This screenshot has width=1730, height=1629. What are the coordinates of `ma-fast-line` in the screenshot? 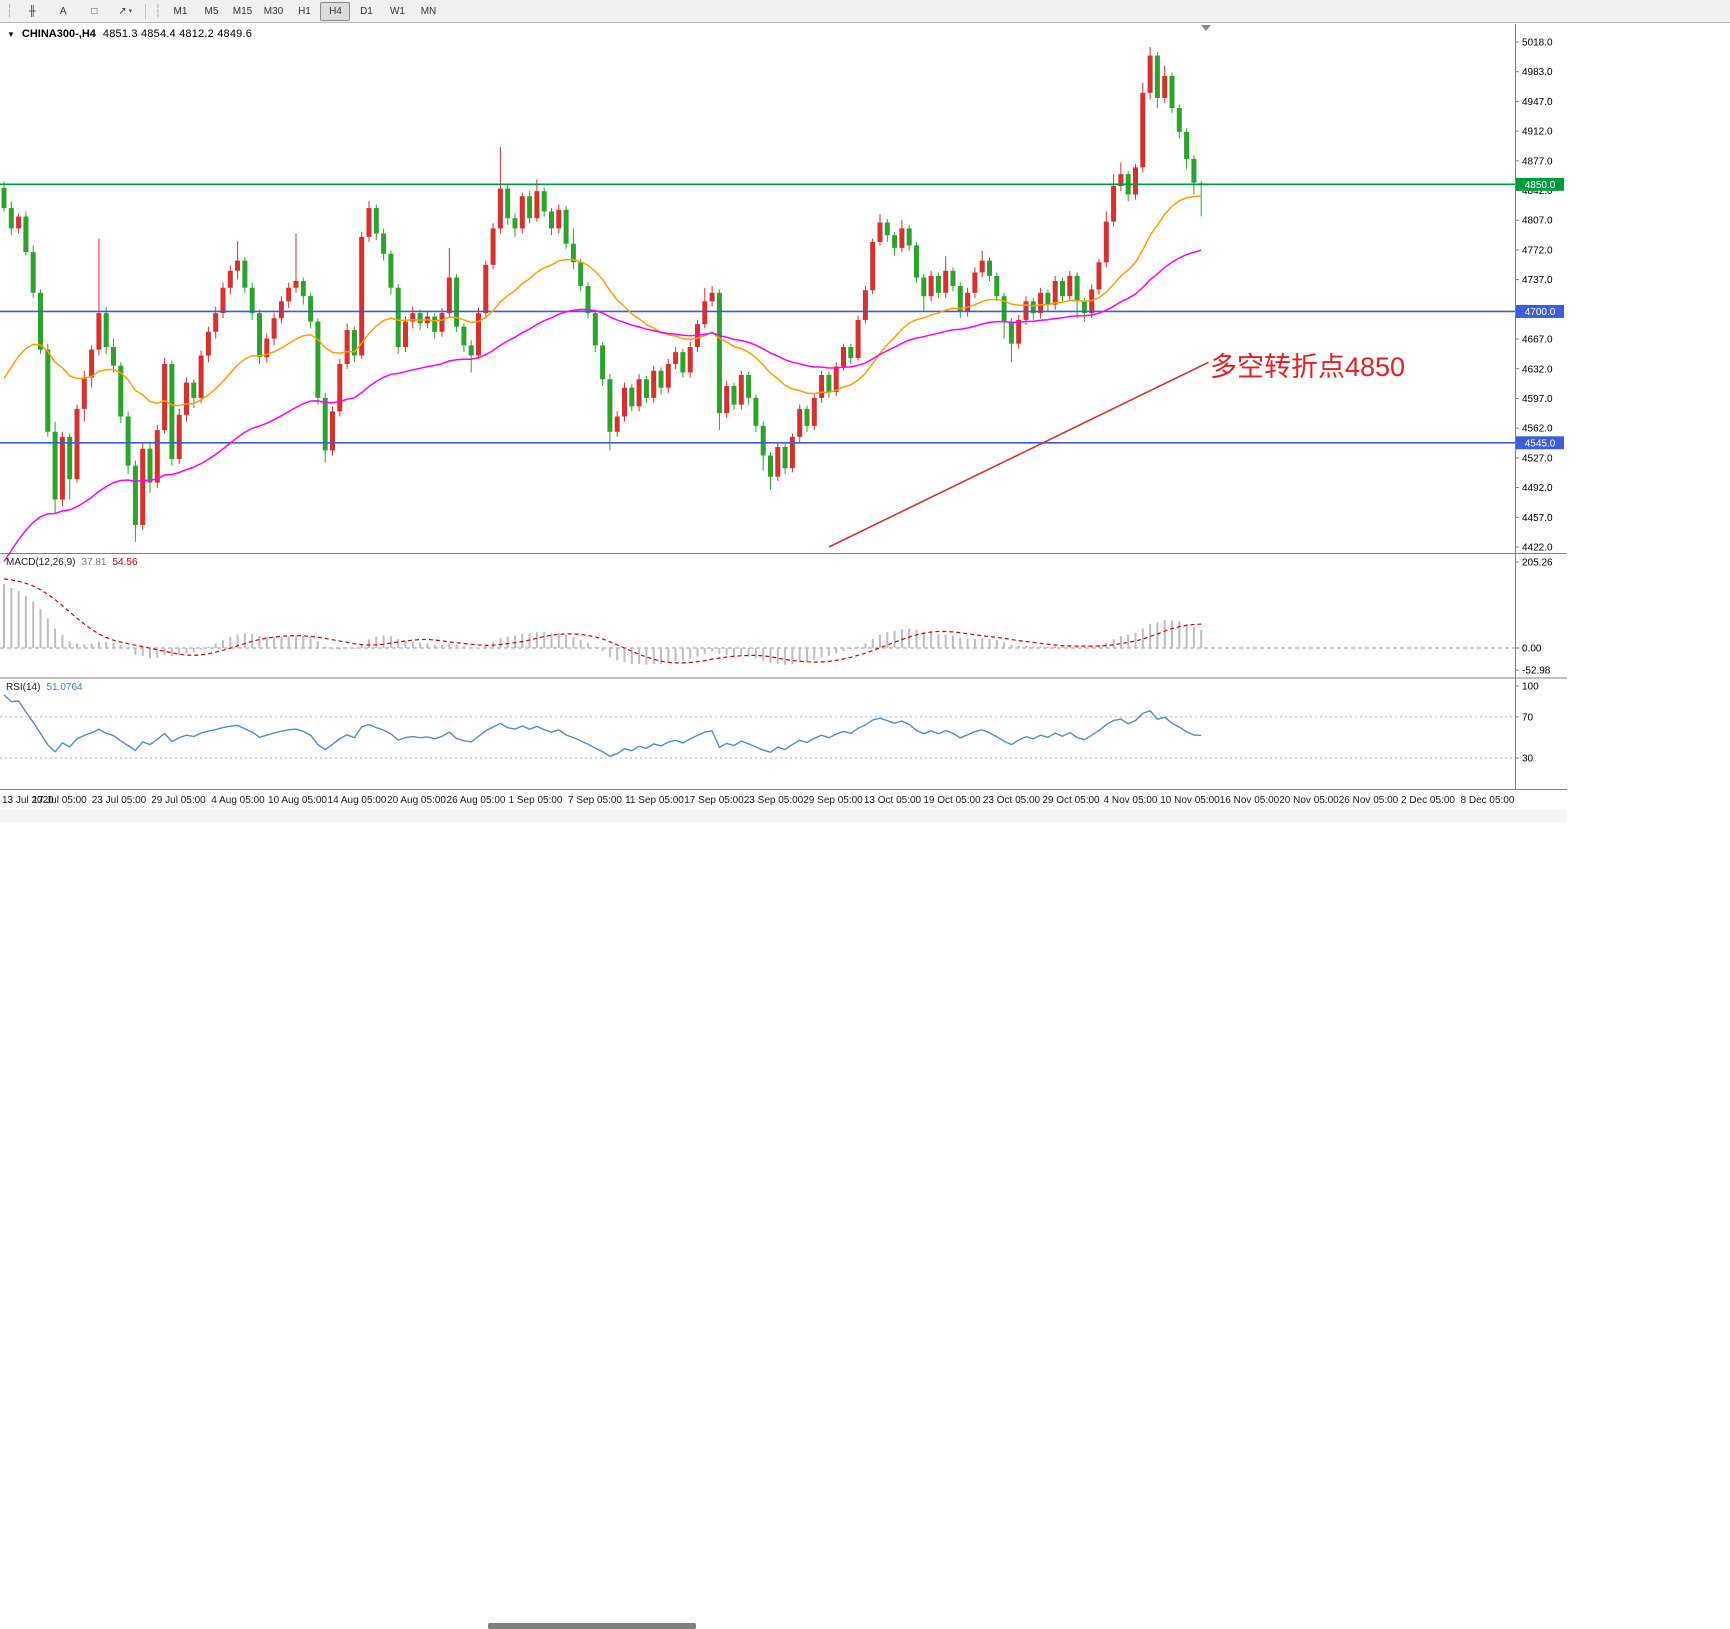 It's located at (602, 300).